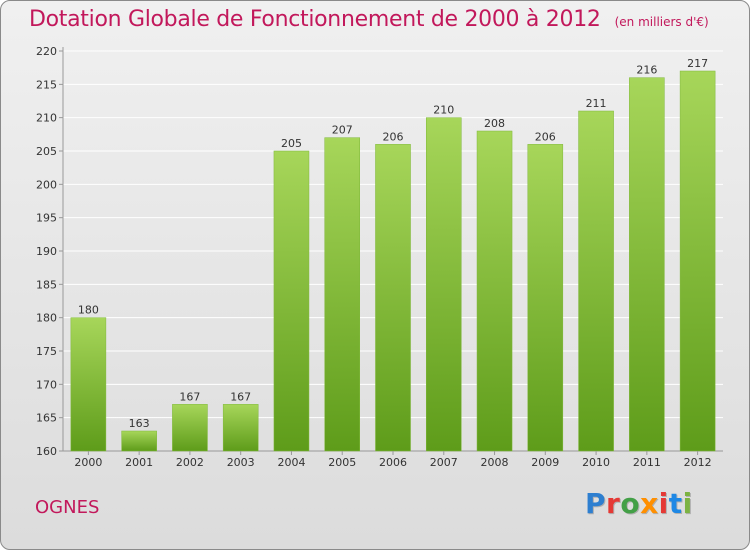  Describe the element at coordinates (596, 462) in the screenshot. I see `x-tick-label: 2010` at that location.